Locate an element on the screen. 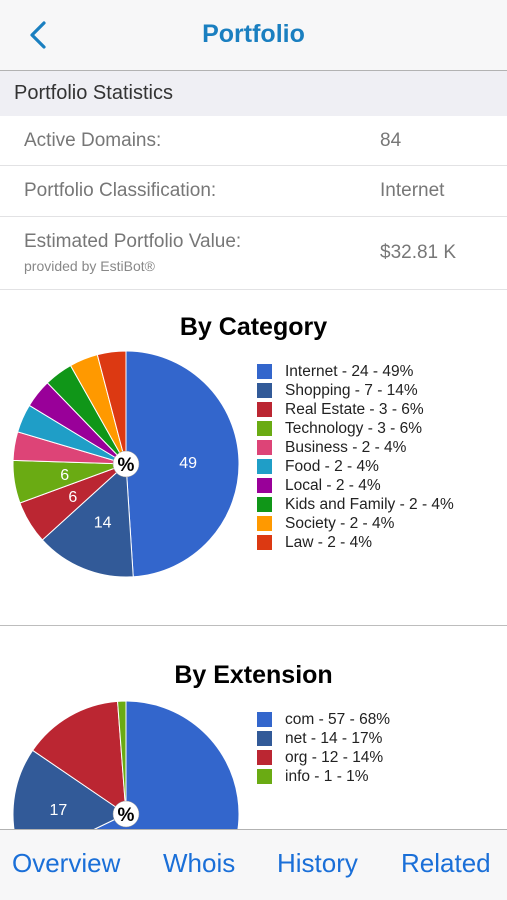  chart-title-category: By Category is located at coordinates (253, 327).